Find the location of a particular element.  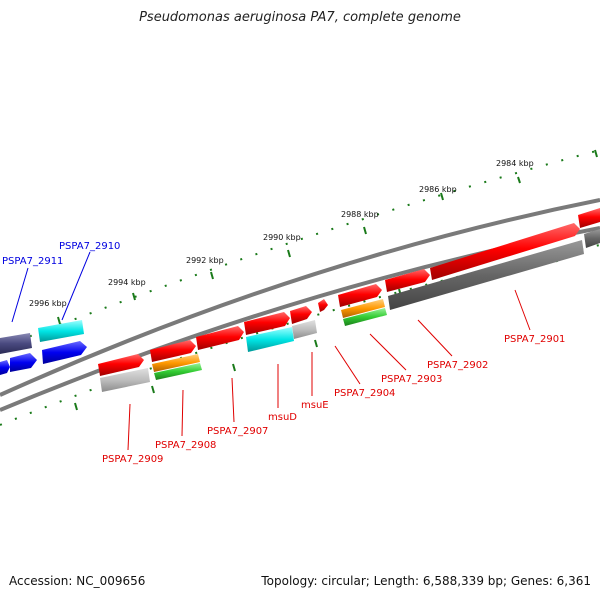

scale-label-2990: 2990 kbp is located at coordinates (282, 237).